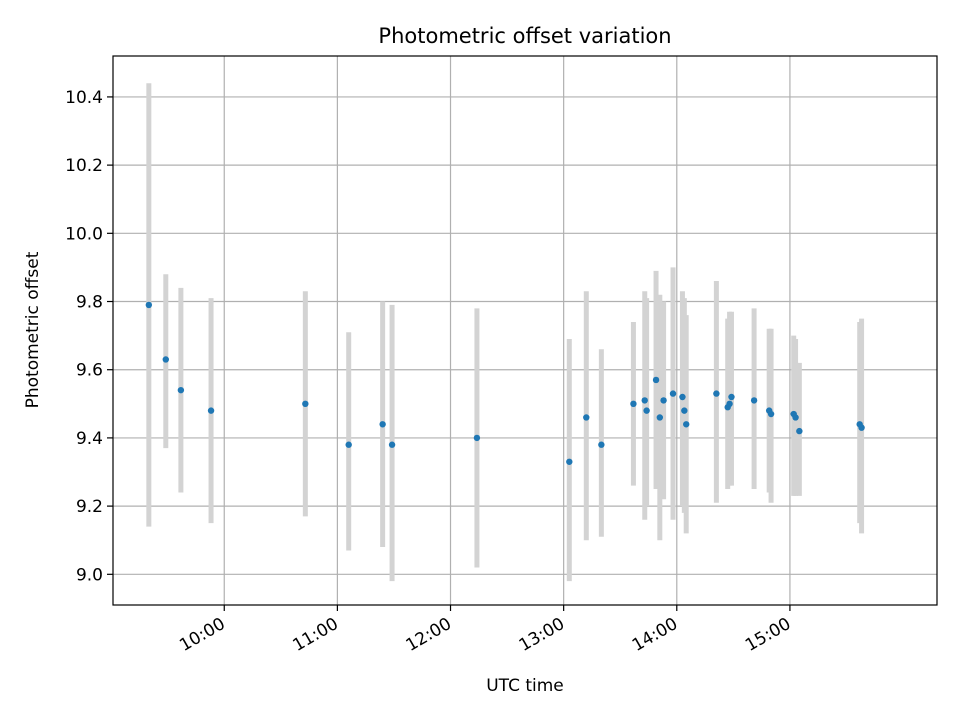 The height and width of the screenshot is (720, 960). Describe the element at coordinates (89, 575) in the screenshot. I see `y-tick-label: 9.0` at that location.